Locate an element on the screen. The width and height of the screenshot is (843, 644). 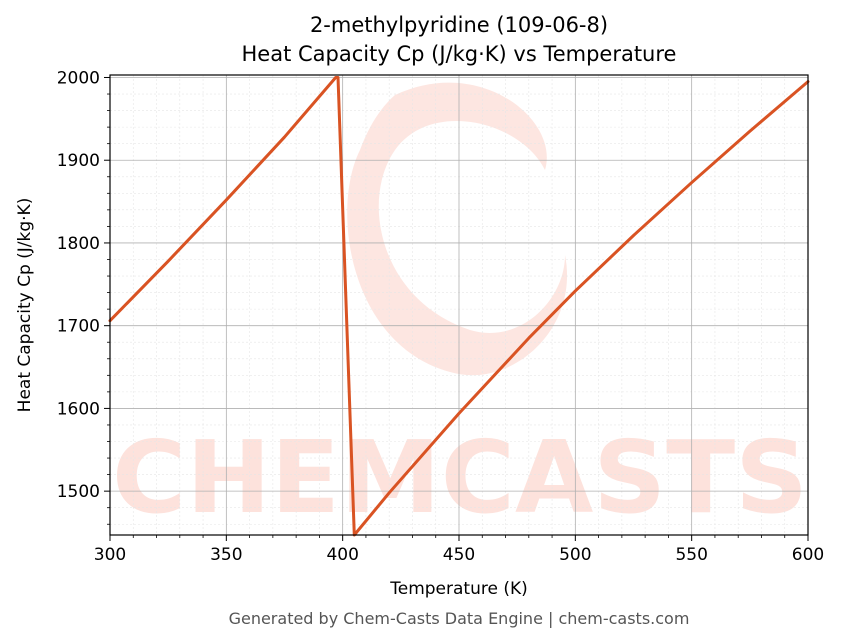
y-axis-label: Heat Capacity Cp (J/kg·K) is located at coordinates (25, 305).